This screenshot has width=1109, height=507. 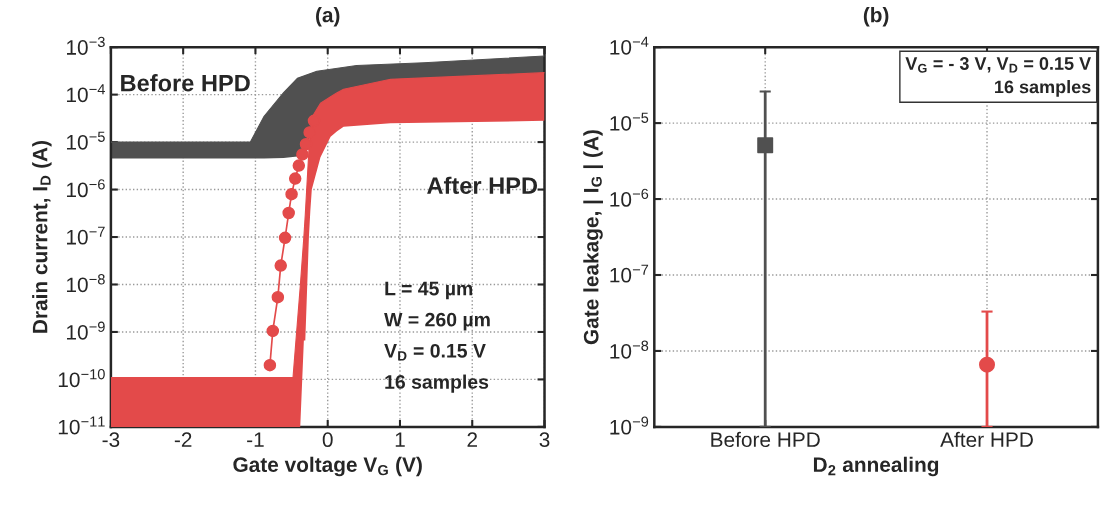 I want to click on y-tick-label: 10$^{−3}$, so click(x=86, y=45).